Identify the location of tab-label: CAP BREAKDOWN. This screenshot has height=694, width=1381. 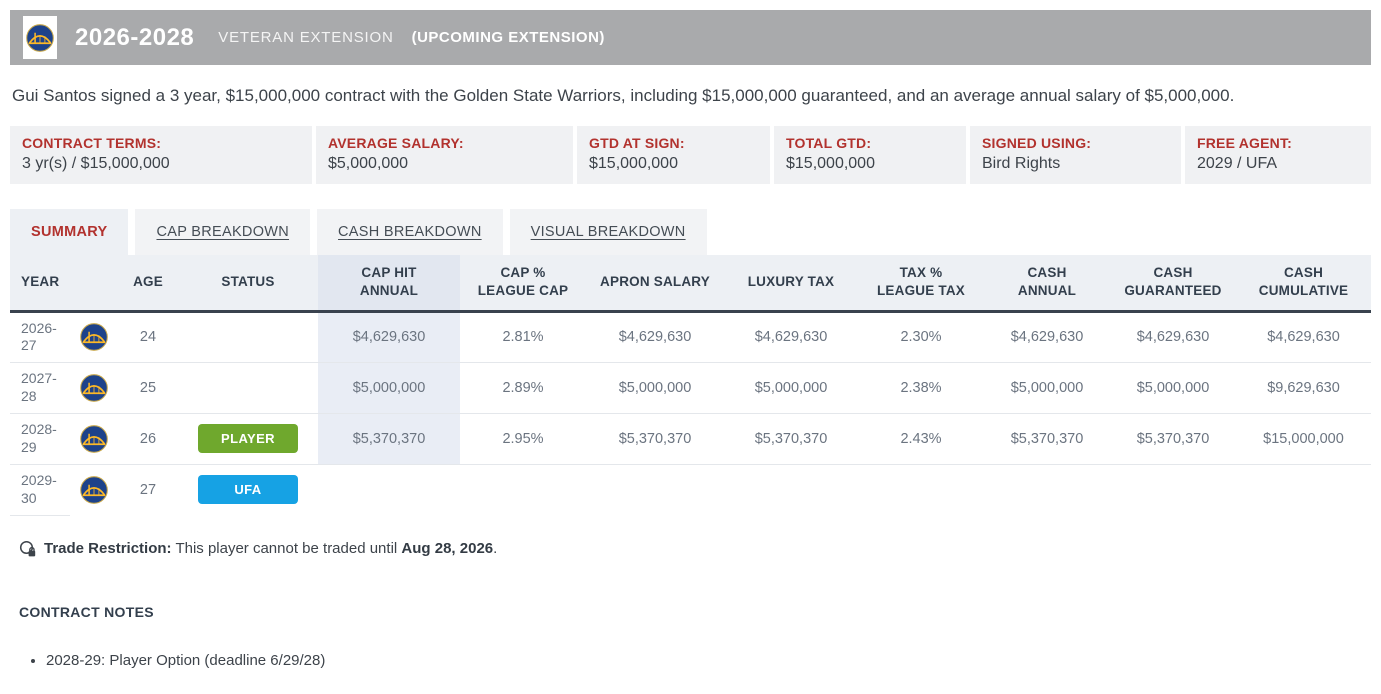
(223, 232).